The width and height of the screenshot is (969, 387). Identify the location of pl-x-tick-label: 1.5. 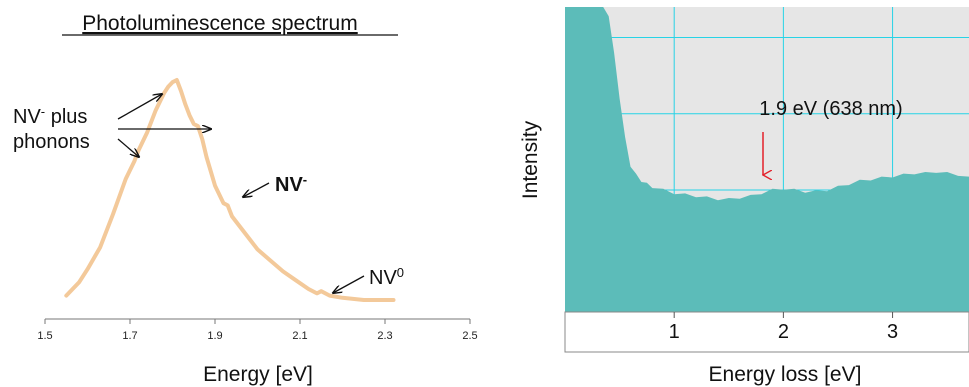
(44, 336).